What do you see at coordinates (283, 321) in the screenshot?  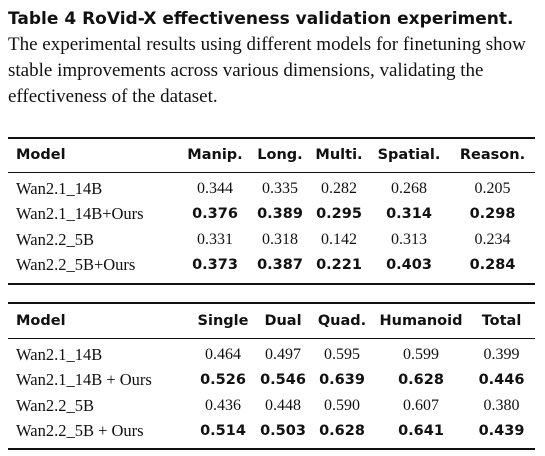 I see `table2-header-dual: Dual` at bounding box center [283, 321].